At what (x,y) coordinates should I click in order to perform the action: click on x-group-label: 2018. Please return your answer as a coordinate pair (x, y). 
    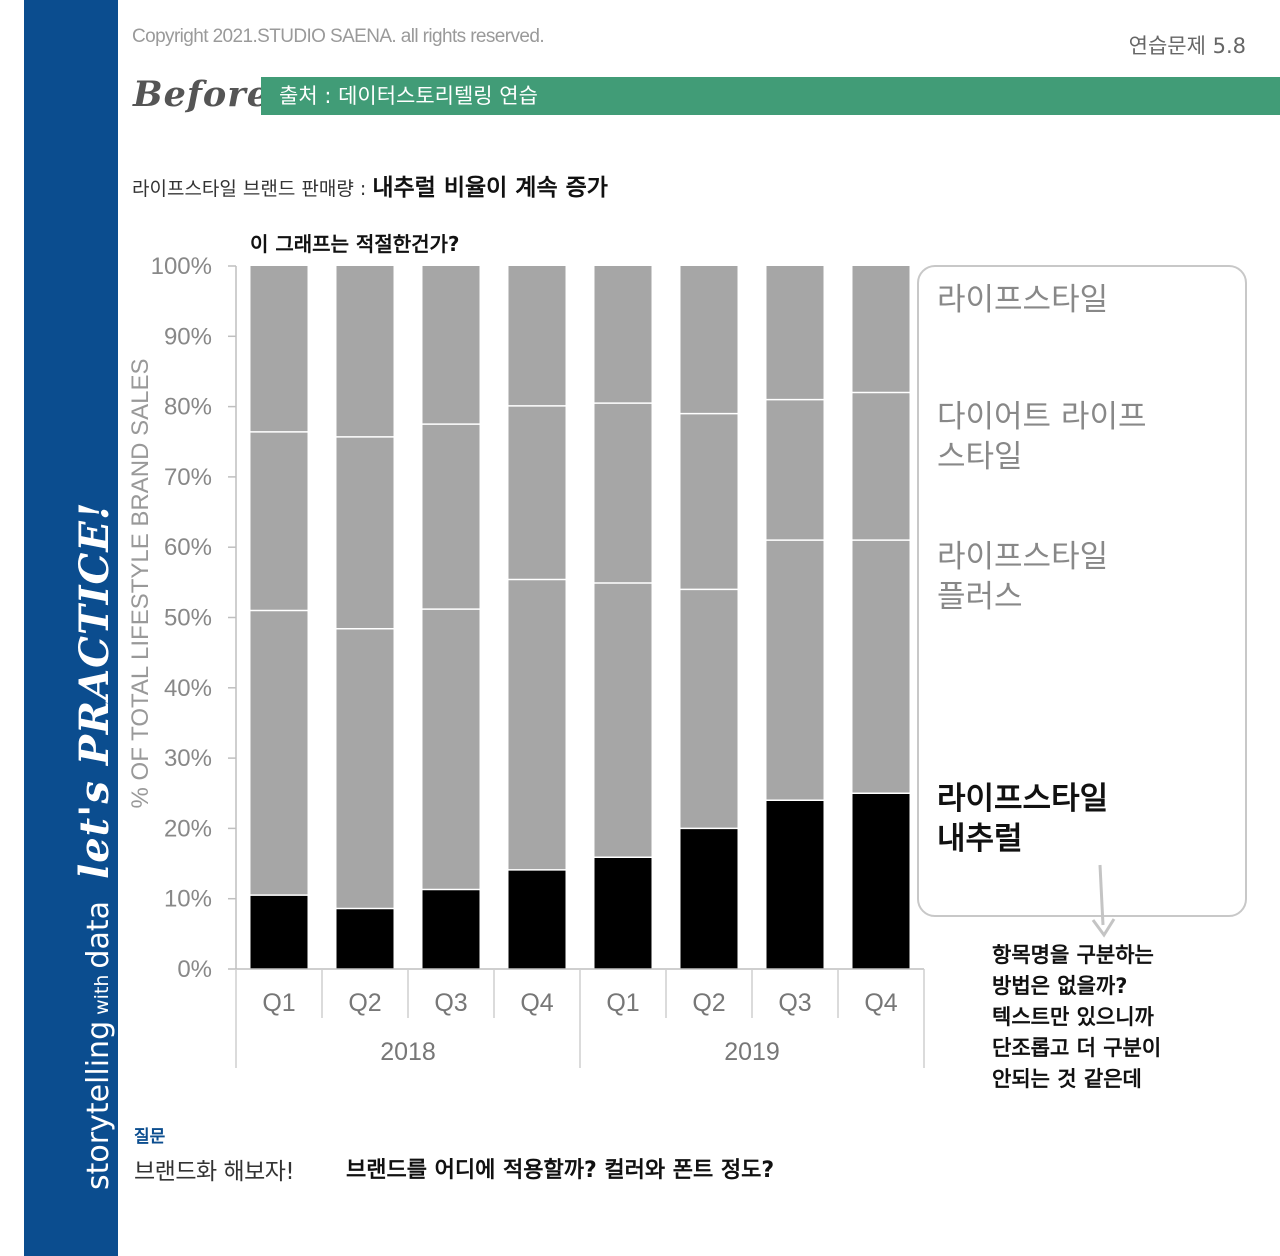
    Looking at the image, I should click on (408, 1052).